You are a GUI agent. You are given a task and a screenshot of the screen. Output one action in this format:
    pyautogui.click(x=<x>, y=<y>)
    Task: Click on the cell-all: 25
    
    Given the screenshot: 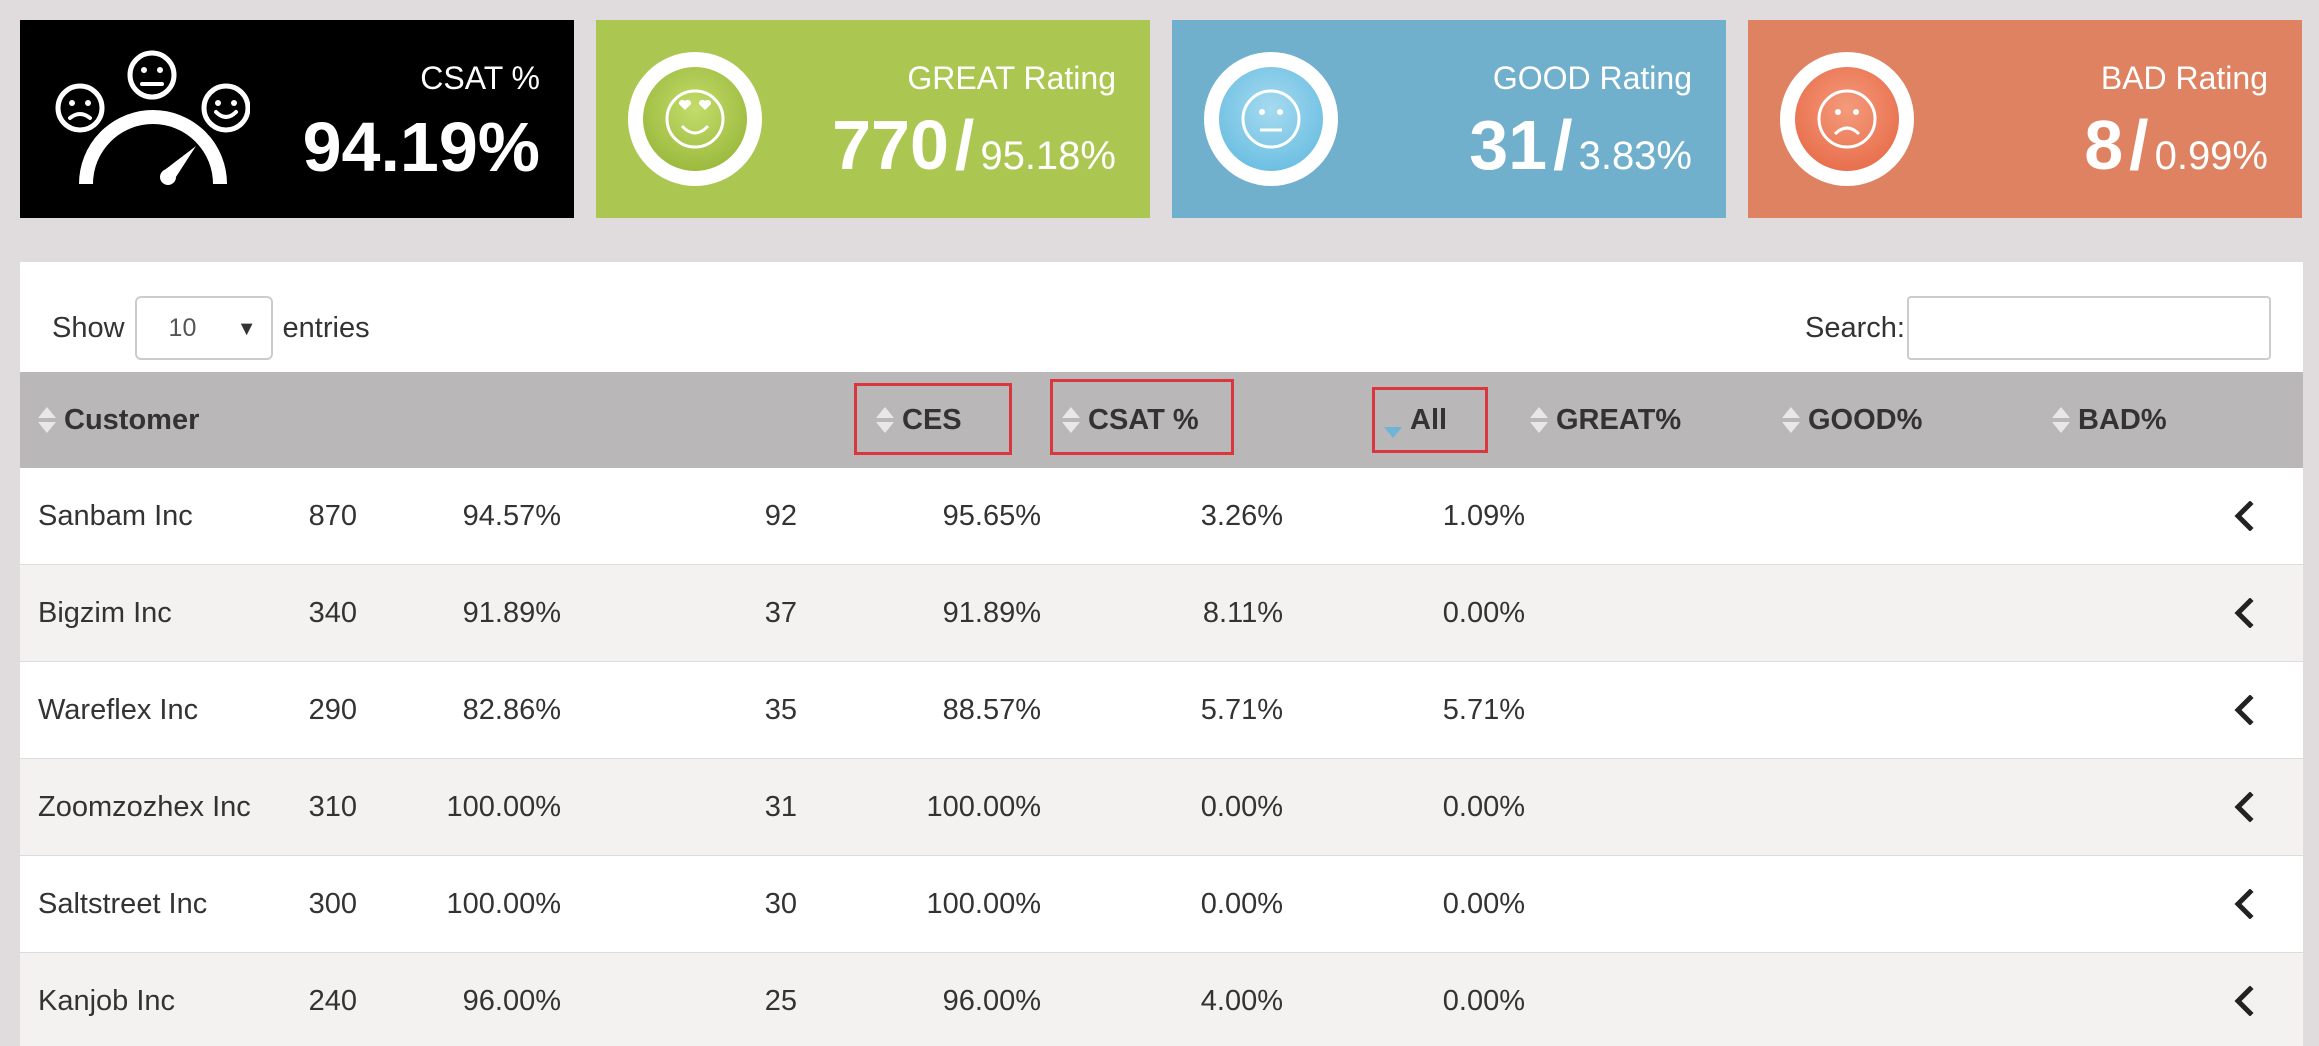 What is the action you would take?
    pyautogui.click(x=780, y=1000)
    